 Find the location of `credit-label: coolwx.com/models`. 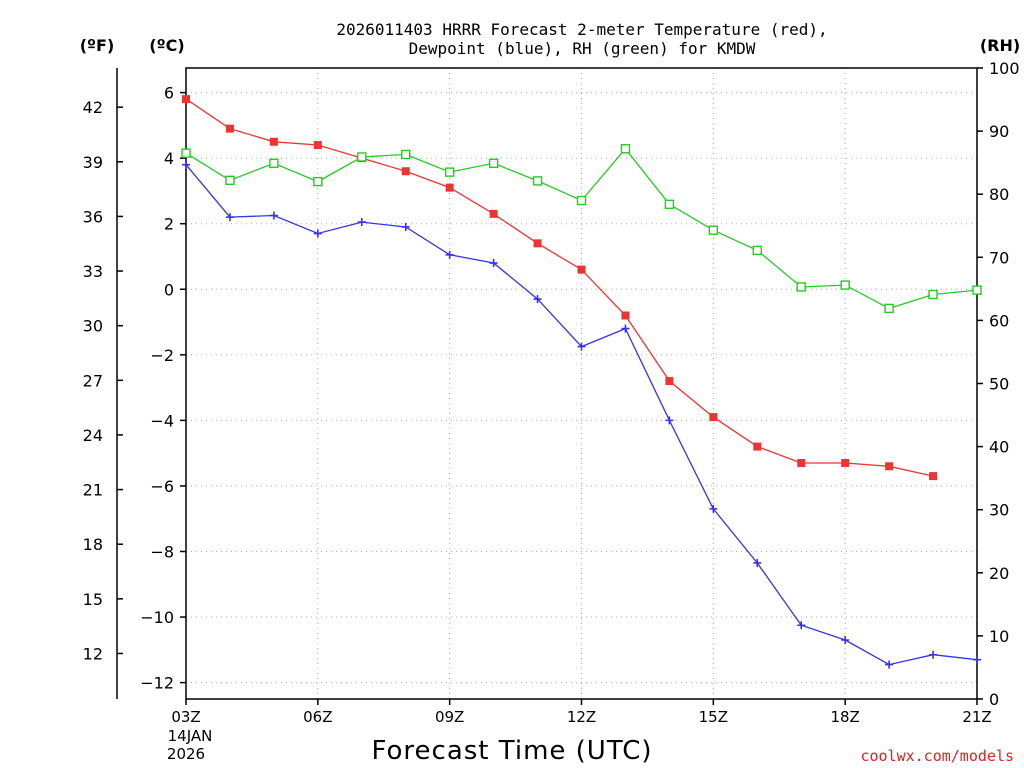

credit-label: coolwx.com/models is located at coordinates (937, 756).